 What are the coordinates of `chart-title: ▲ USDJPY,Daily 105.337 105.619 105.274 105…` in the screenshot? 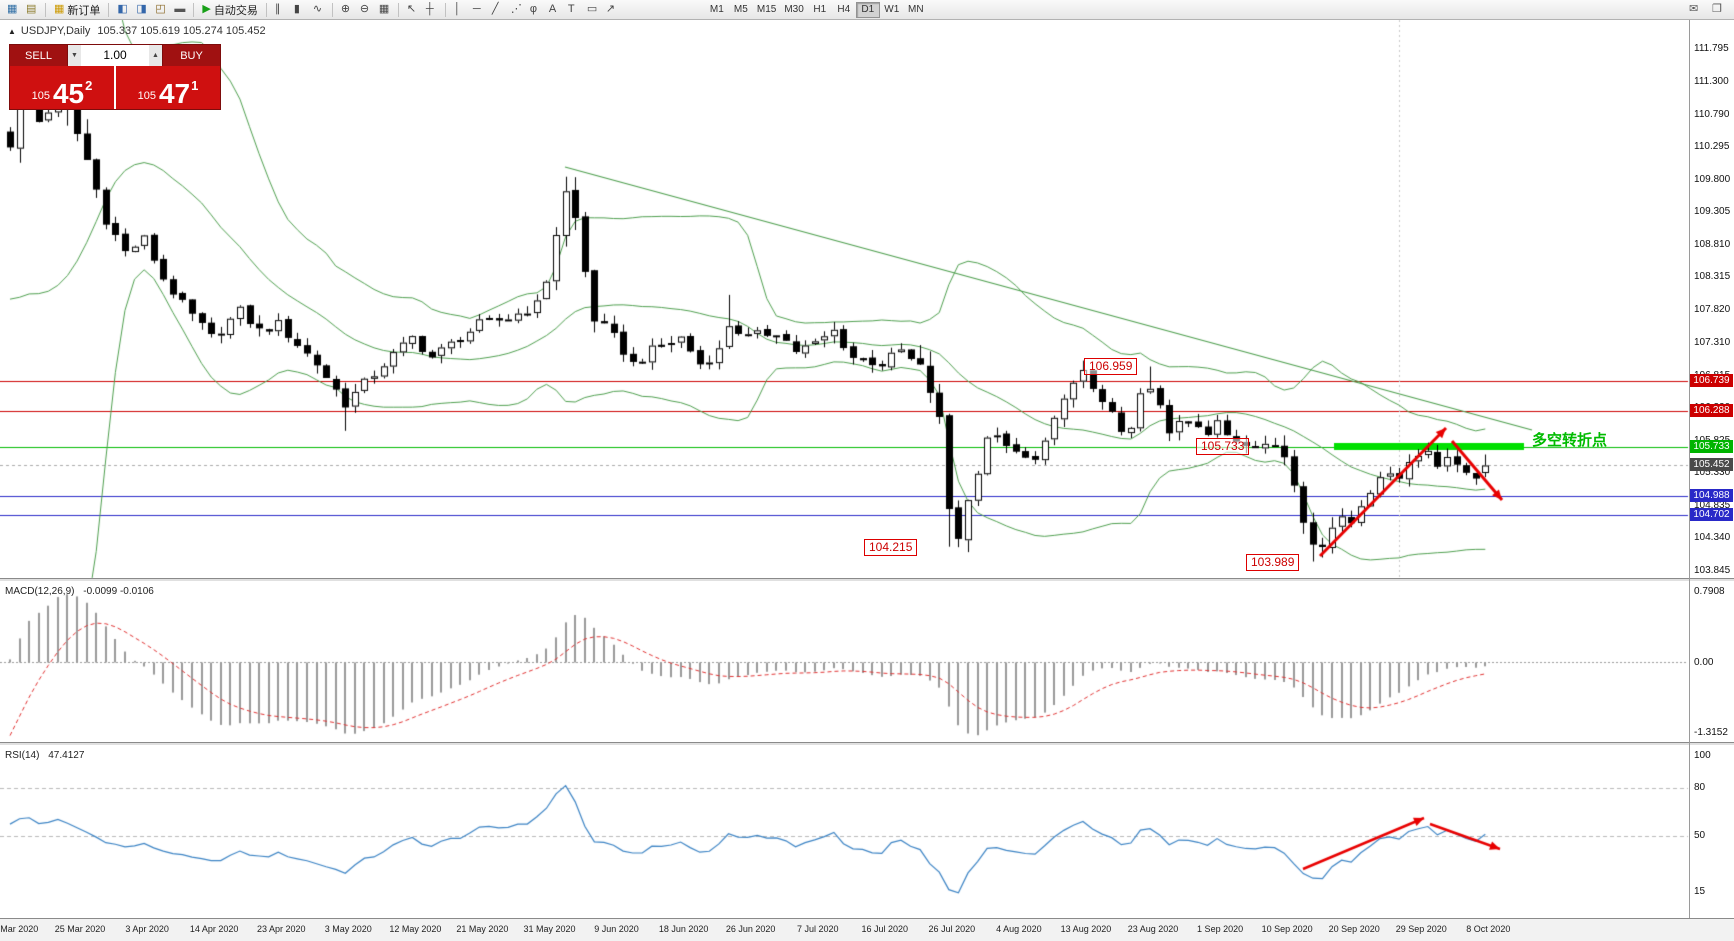 It's located at (137, 31).